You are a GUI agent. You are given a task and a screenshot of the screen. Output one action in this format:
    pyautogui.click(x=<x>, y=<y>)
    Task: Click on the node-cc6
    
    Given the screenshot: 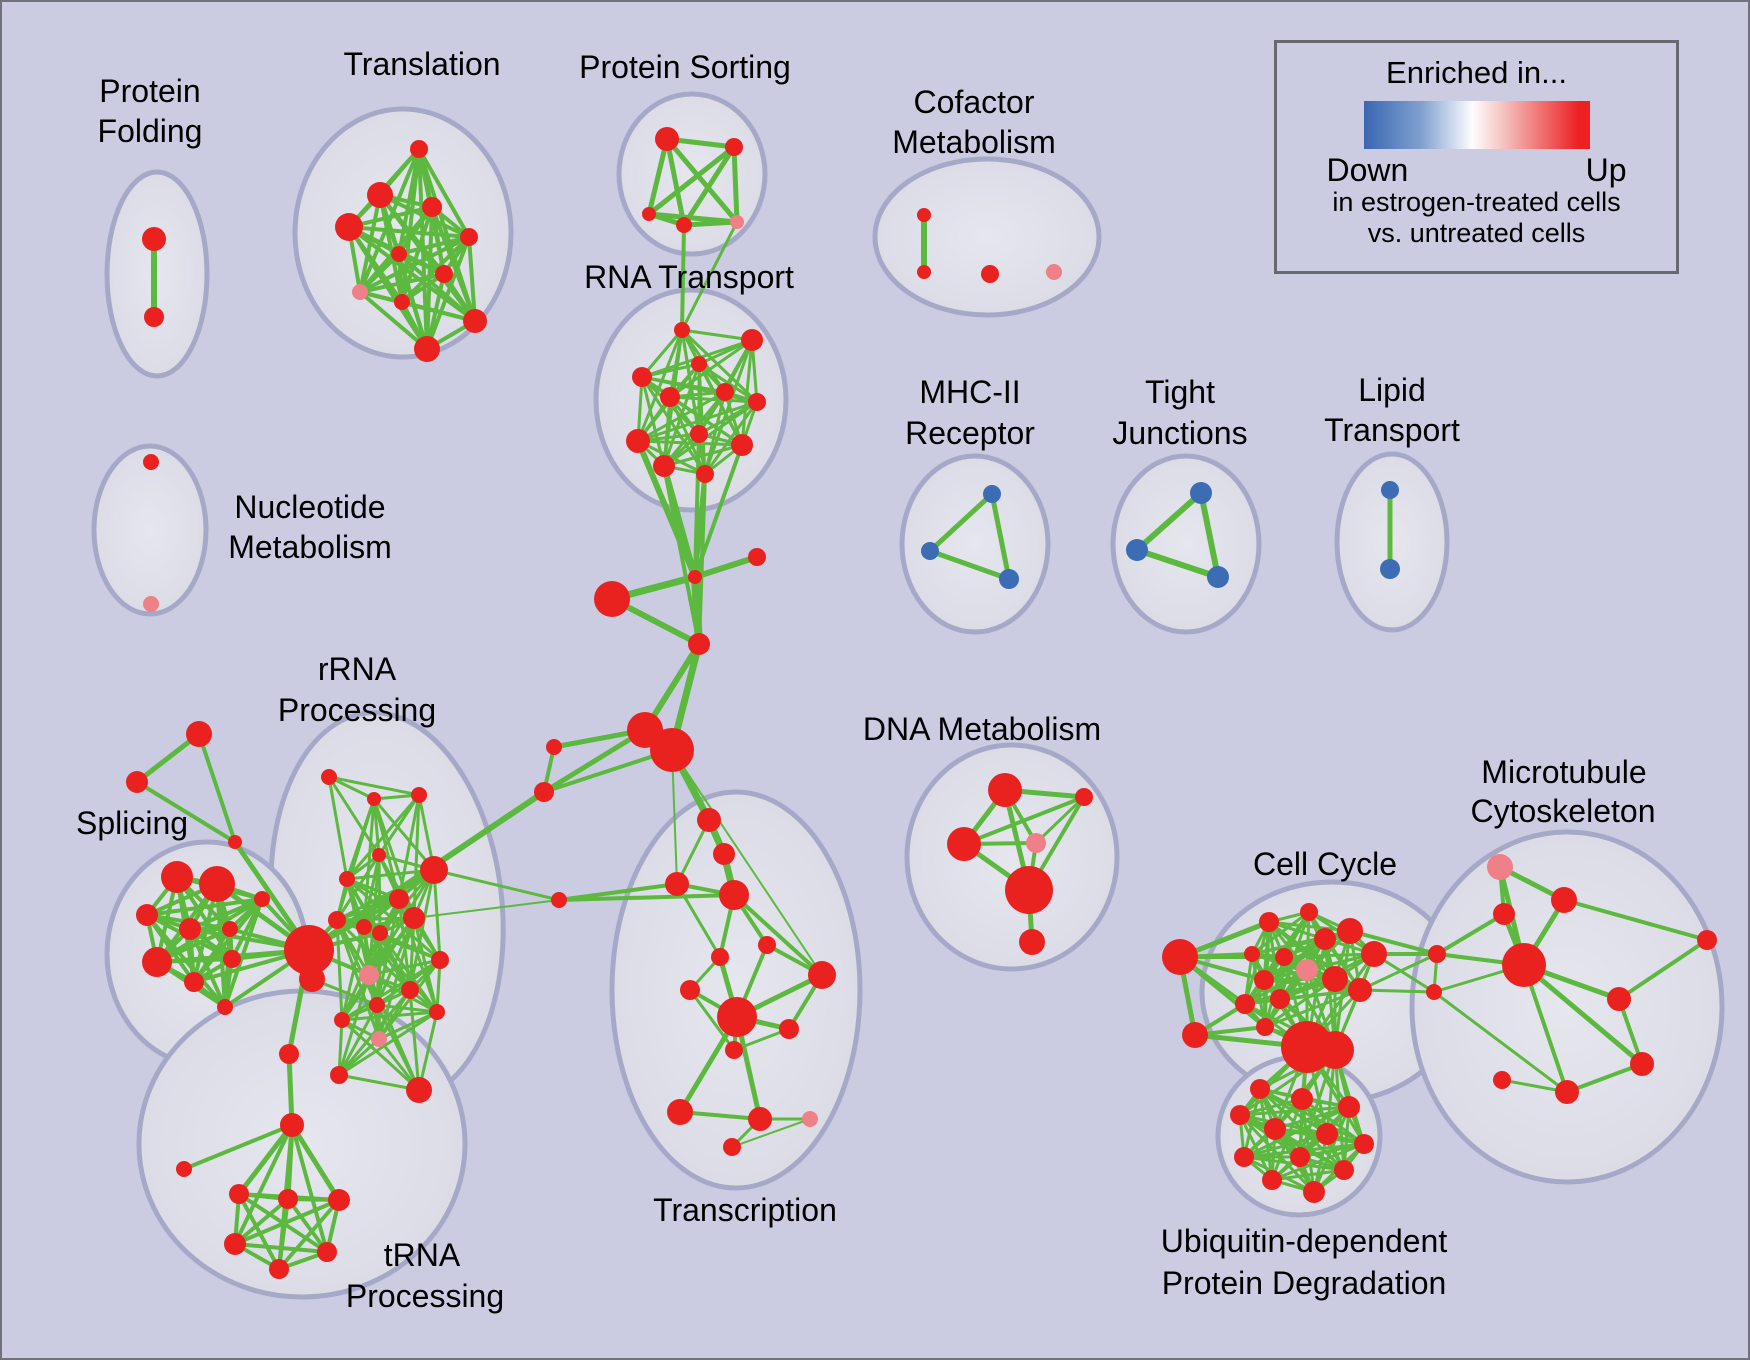 What is the action you would take?
    pyautogui.click(x=1284, y=957)
    